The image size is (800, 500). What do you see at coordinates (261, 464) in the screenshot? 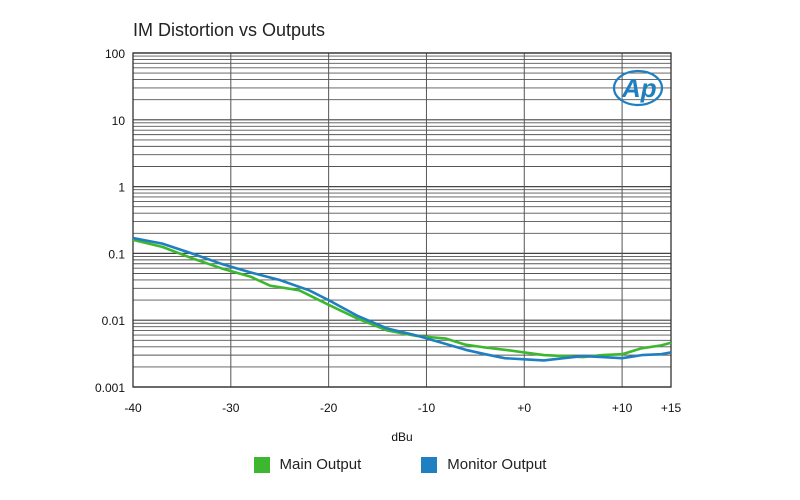
I see `legend-swatch-main-output` at bounding box center [261, 464].